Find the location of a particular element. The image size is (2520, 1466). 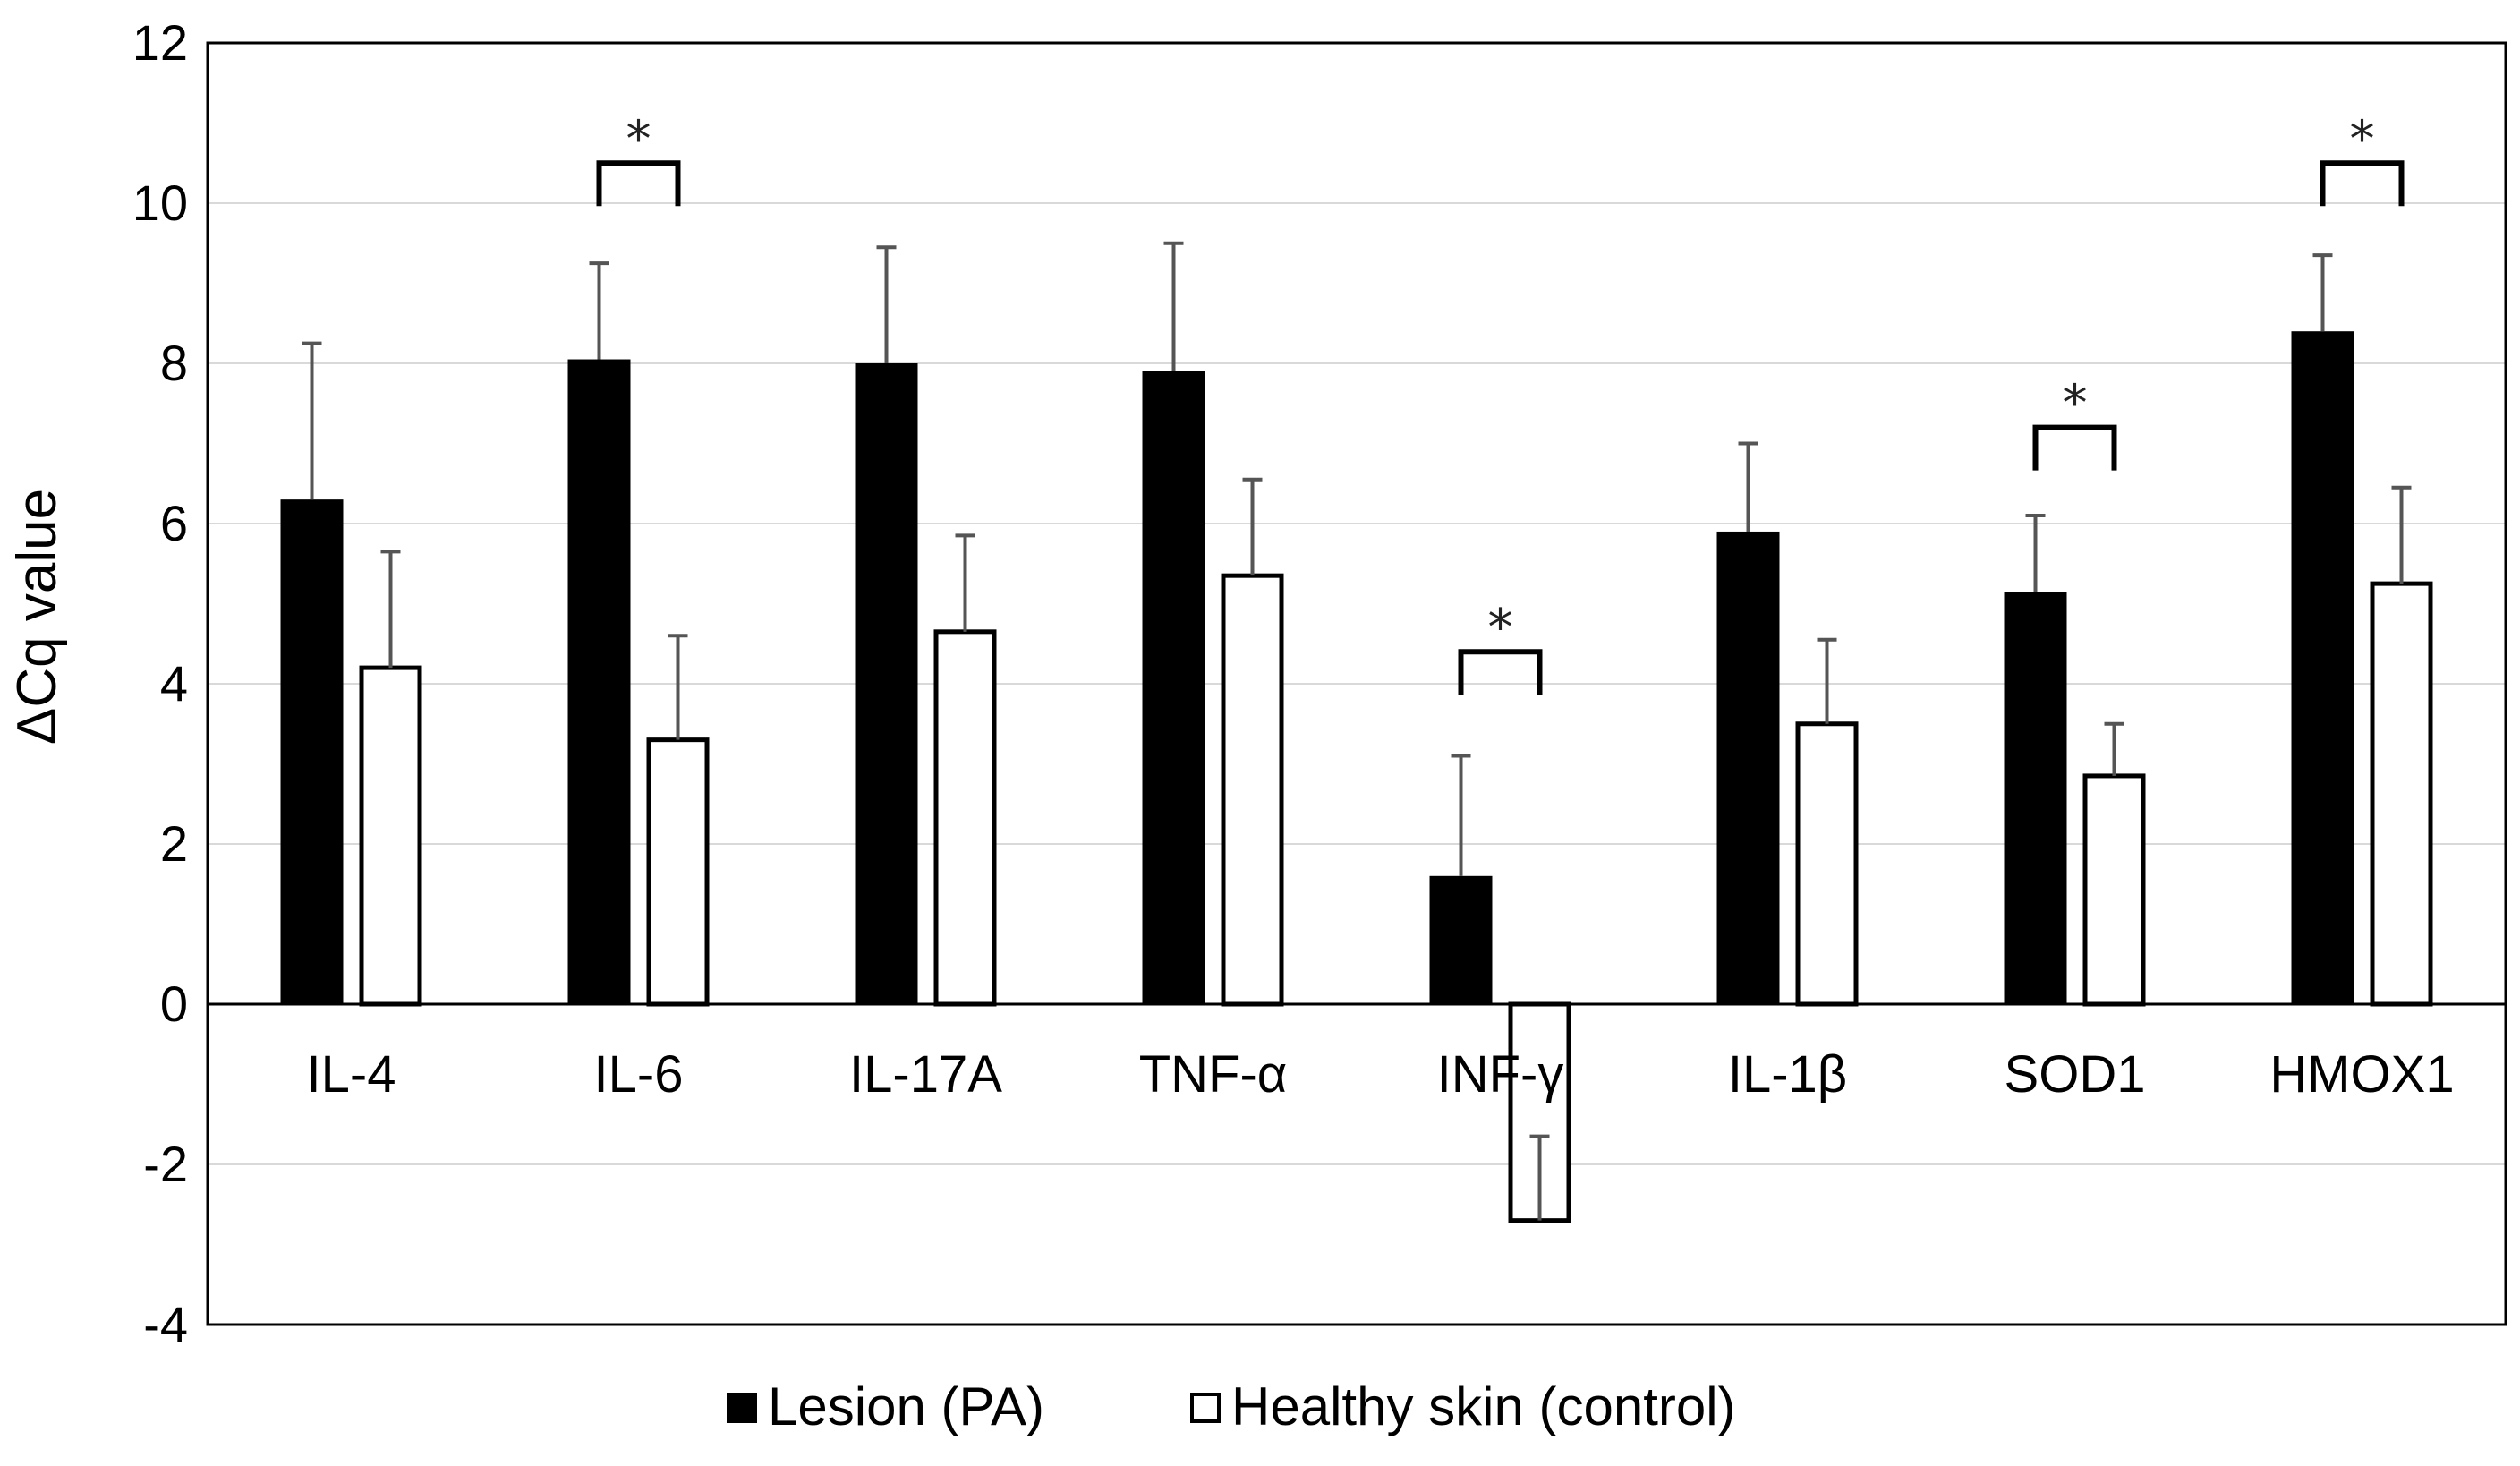

category-label: SOD1 is located at coordinates (2075, 1075).